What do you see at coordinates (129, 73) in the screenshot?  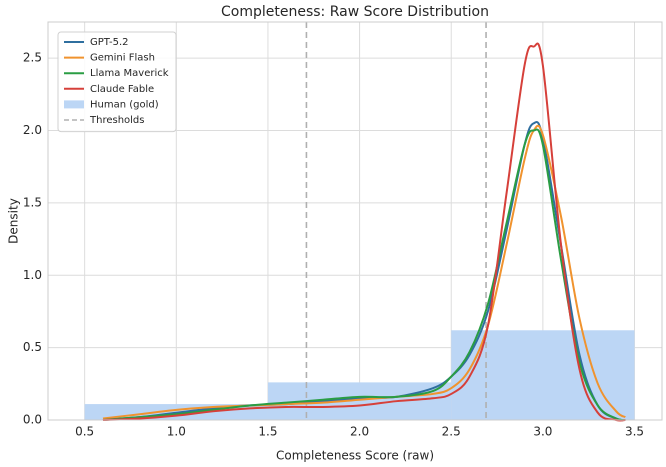 I see `legend-label: Llama Maverick` at bounding box center [129, 73].